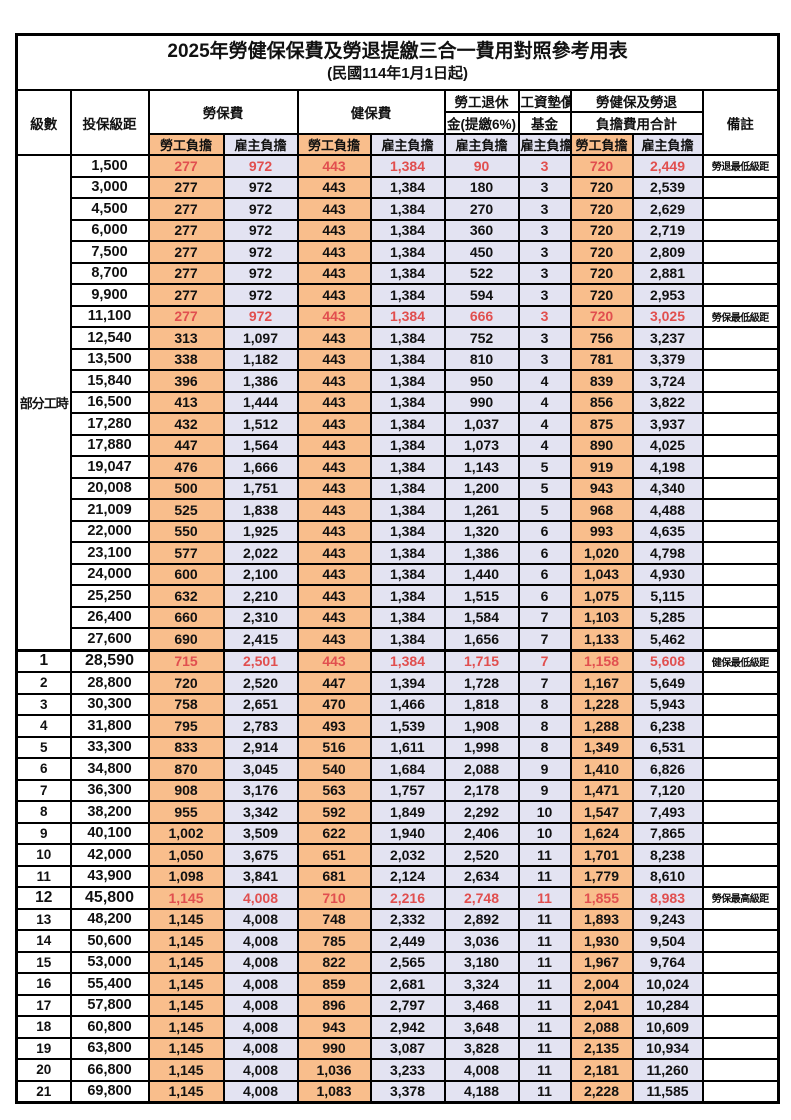 The width and height of the screenshot is (791, 1120). Describe the element at coordinates (544, 660) in the screenshot. I see `value-cell: 7` at that location.